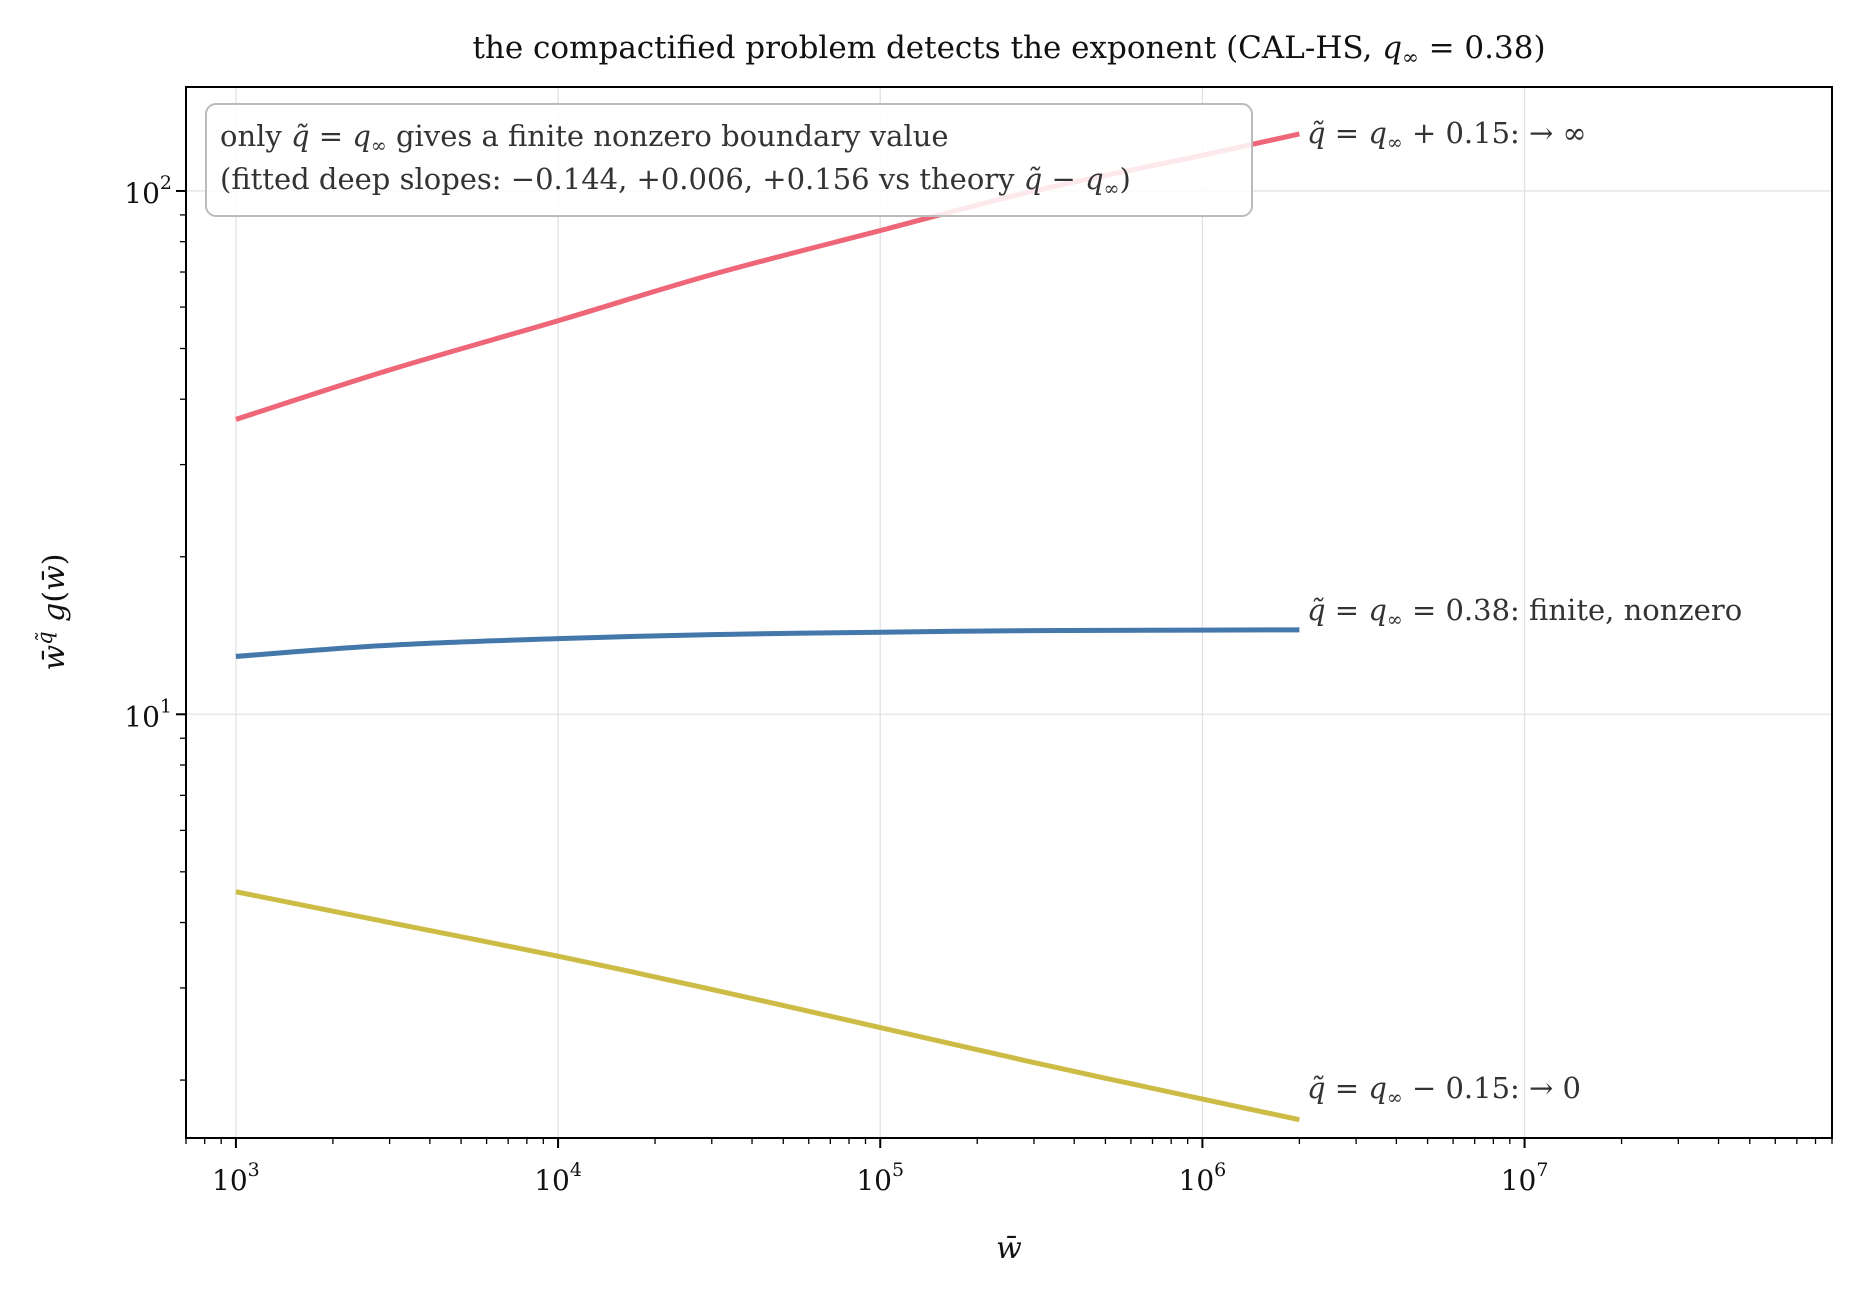  I want to click on series-line-minus, so click(767, 1006).